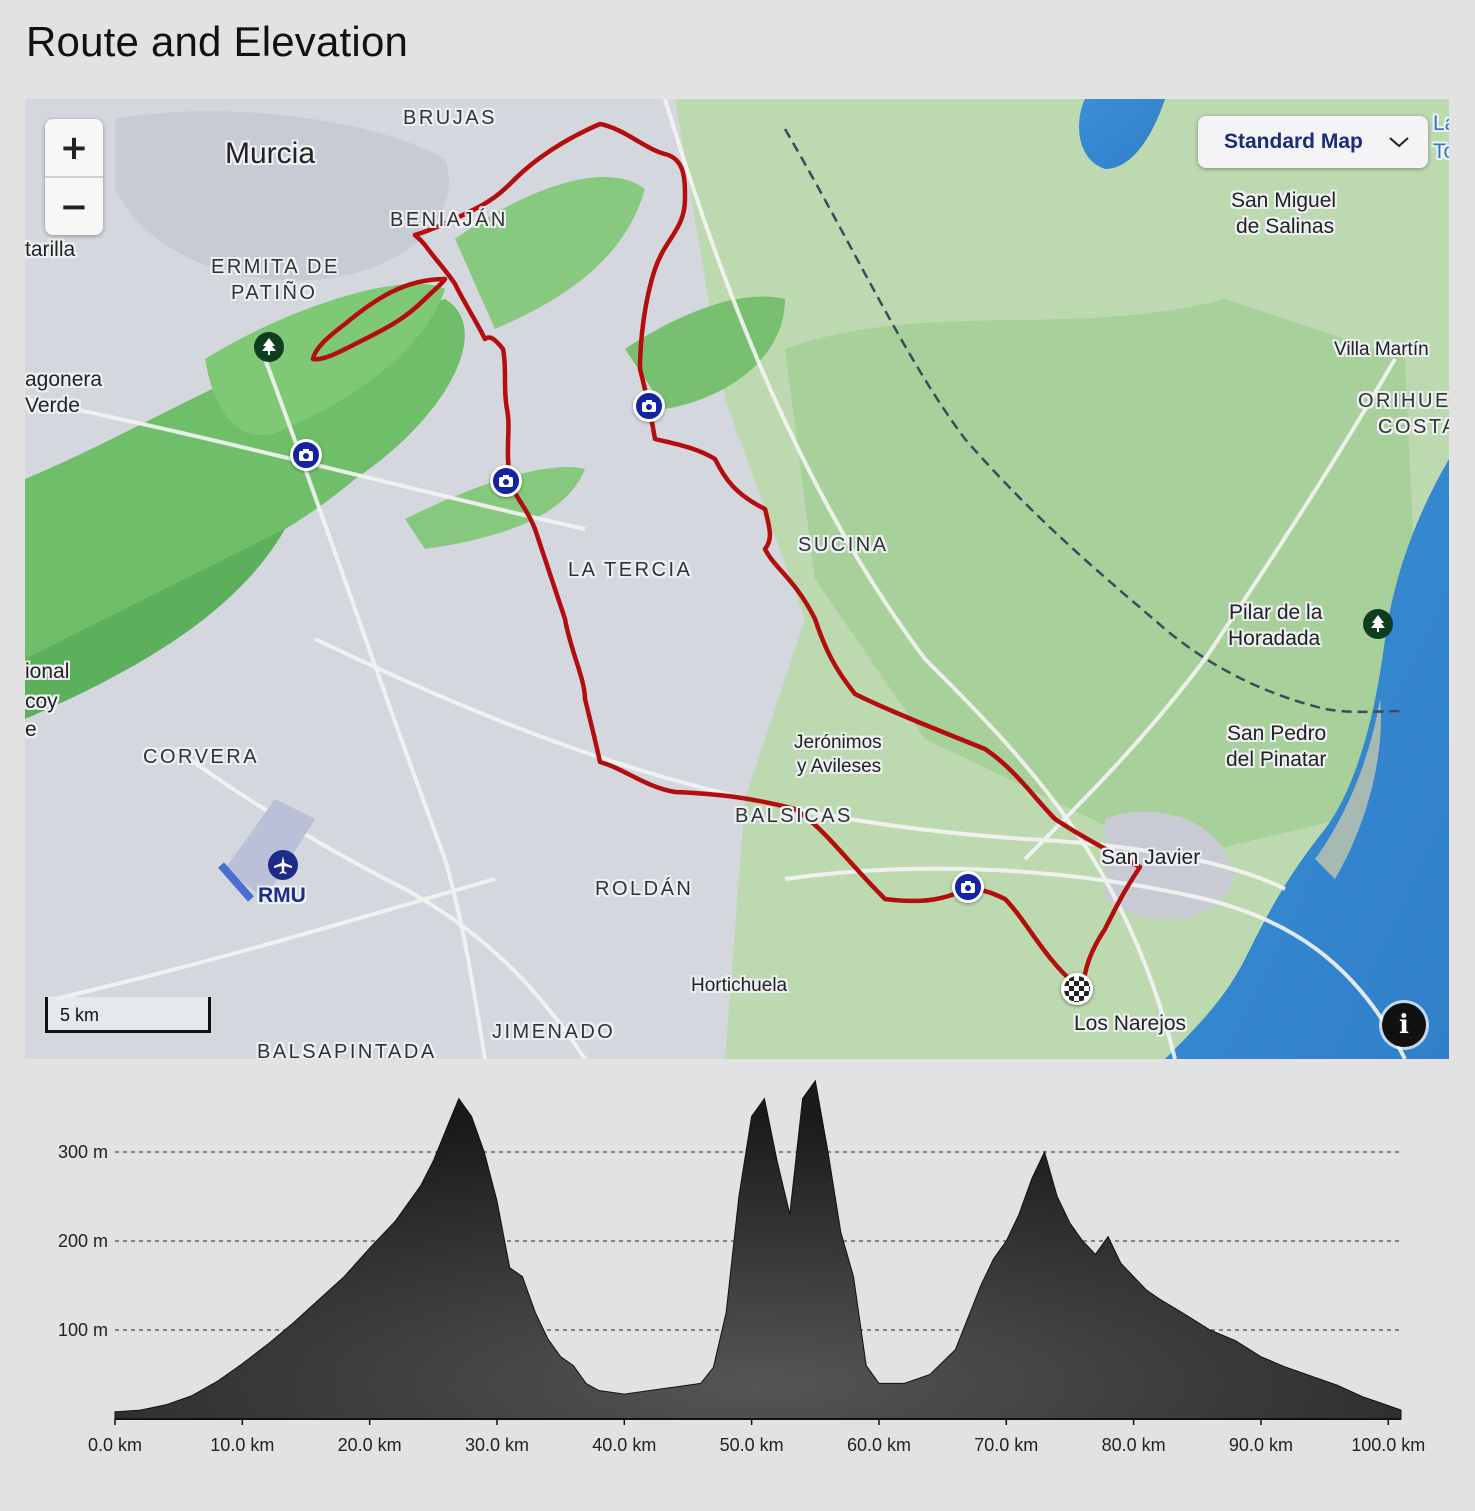 Image resolution: width=1475 pixels, height=1511 pixels. What do you see at coordinates (242, 1445) in the screenshot?
I see `x-tick-label: 10.0 km` at bounding box center [242, 1445].